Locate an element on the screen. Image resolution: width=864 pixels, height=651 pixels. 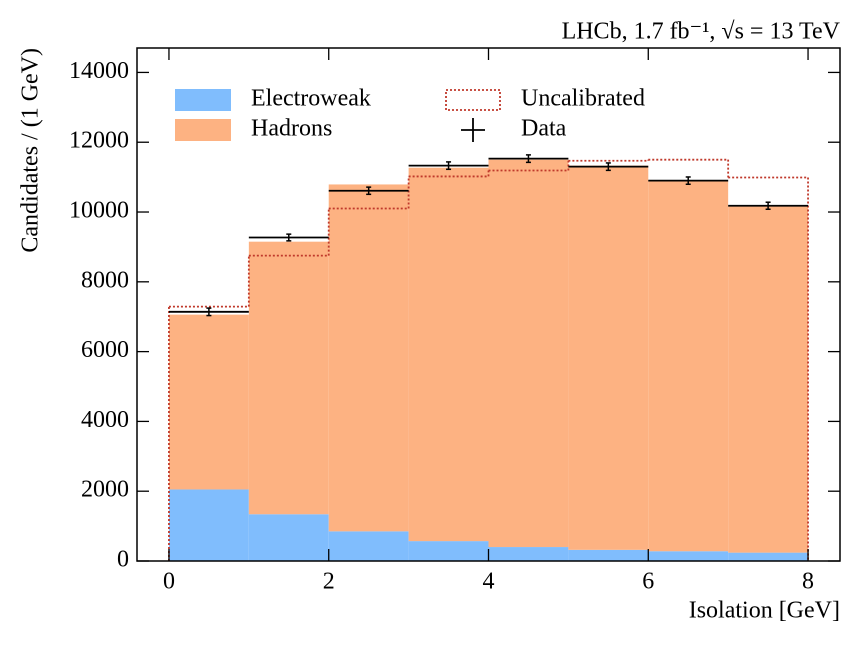
chart-title: LHCb, 1.7 fb⁻¹, √s = 13 TeV is located at coordinates (701, 32).